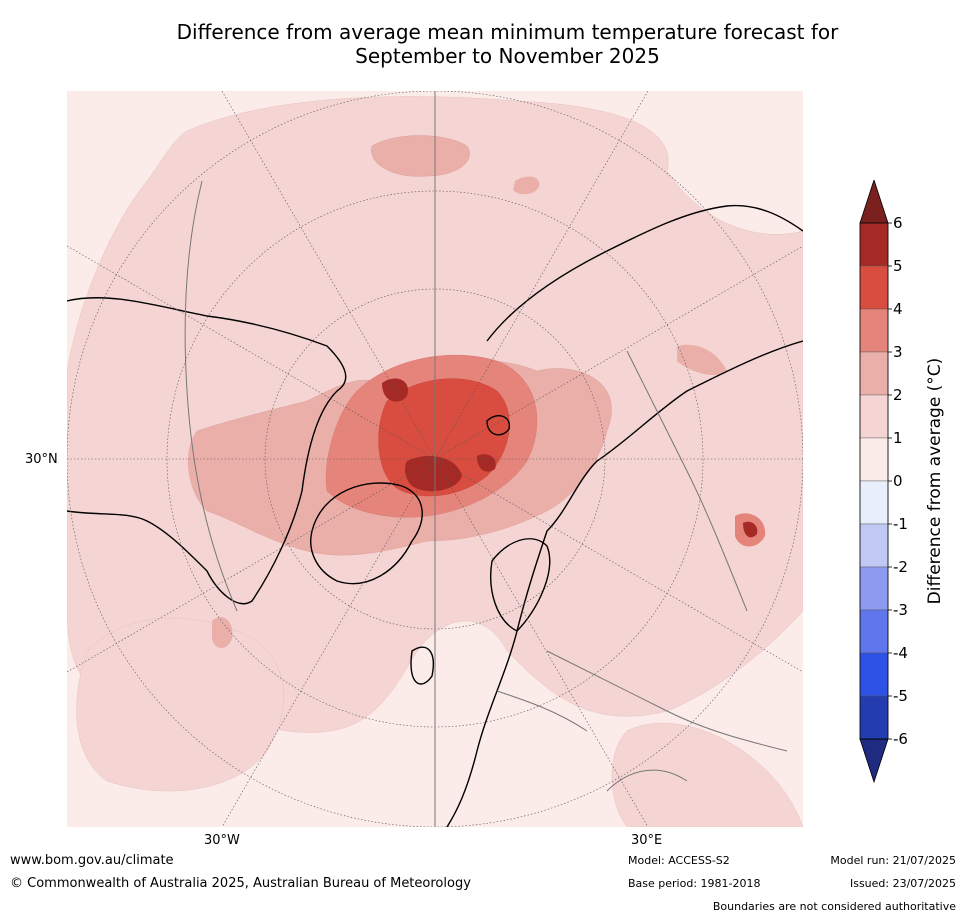 The image size is (965, 919). I want to click on colorbar-tick-label: 3, so click(898, 352).